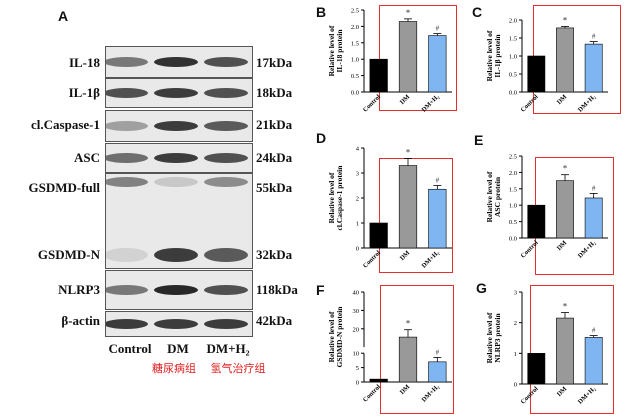  I want to click on y-tick-label: 1, so click(357, 224).